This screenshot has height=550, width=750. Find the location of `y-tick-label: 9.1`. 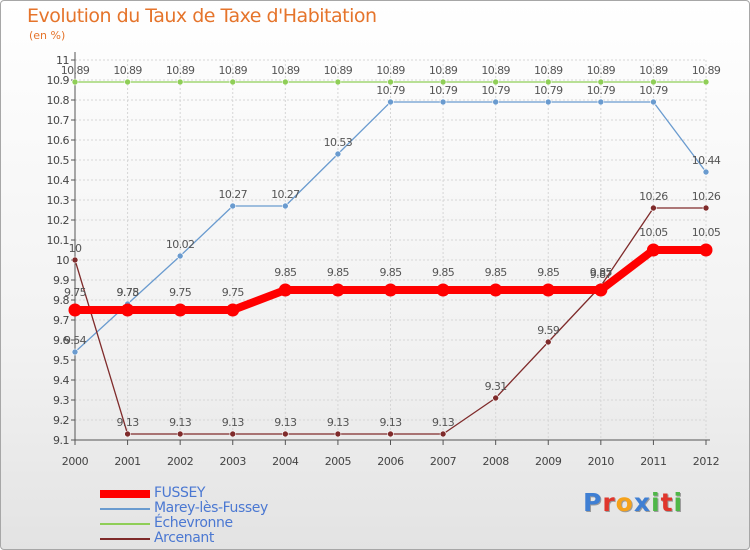

y-tick-label: 9.1 is located at coordinates (61, 440).